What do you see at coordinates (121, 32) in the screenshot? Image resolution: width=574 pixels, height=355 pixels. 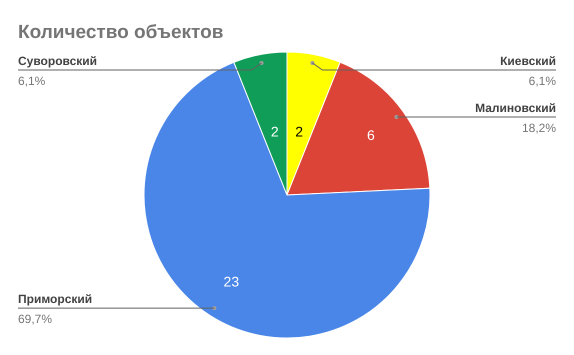 I see `chart-title: Количество объектов` at bounding box center [121, 32].